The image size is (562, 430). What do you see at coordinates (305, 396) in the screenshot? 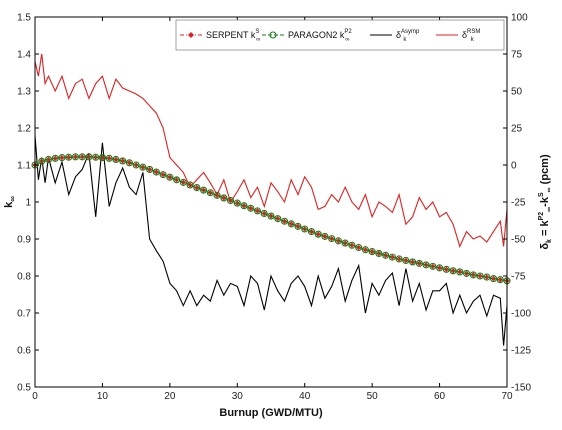
I see `x-tick-label: 40` at bounding box center [305, 396].